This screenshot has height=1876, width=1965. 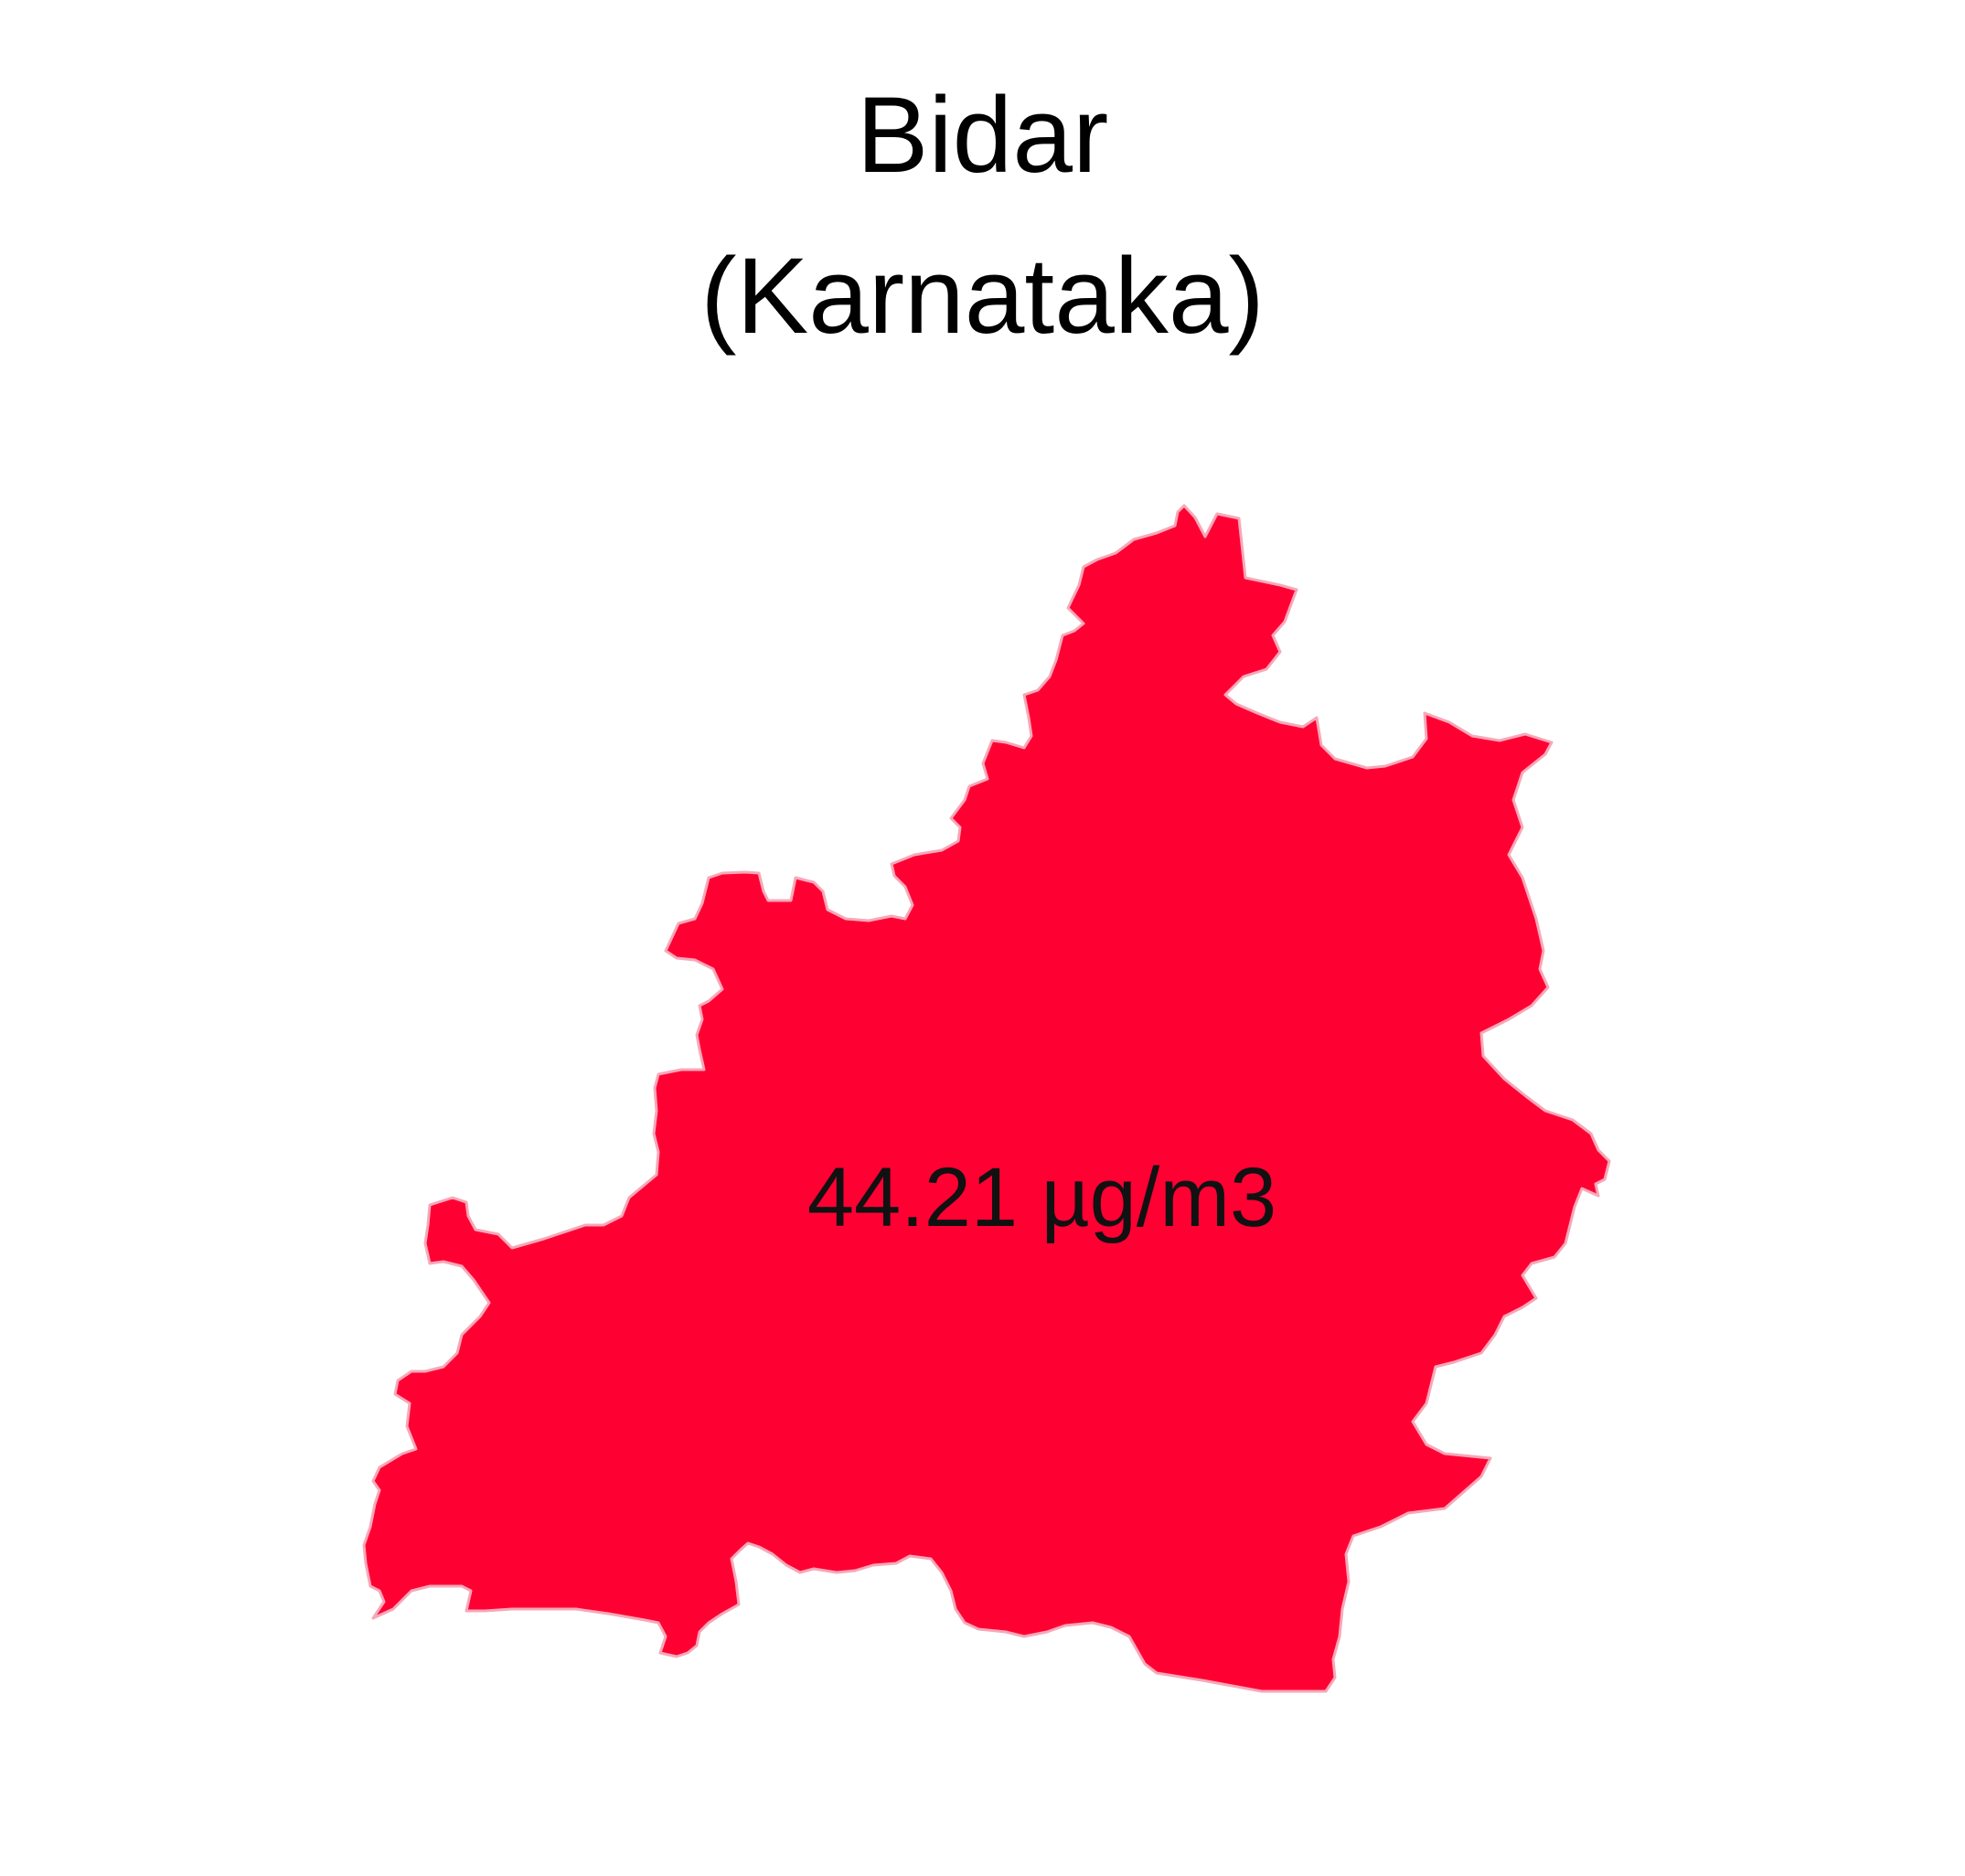 I want to click on value-text: 44.21 µg/m3, so click(x=1041, y=1197).